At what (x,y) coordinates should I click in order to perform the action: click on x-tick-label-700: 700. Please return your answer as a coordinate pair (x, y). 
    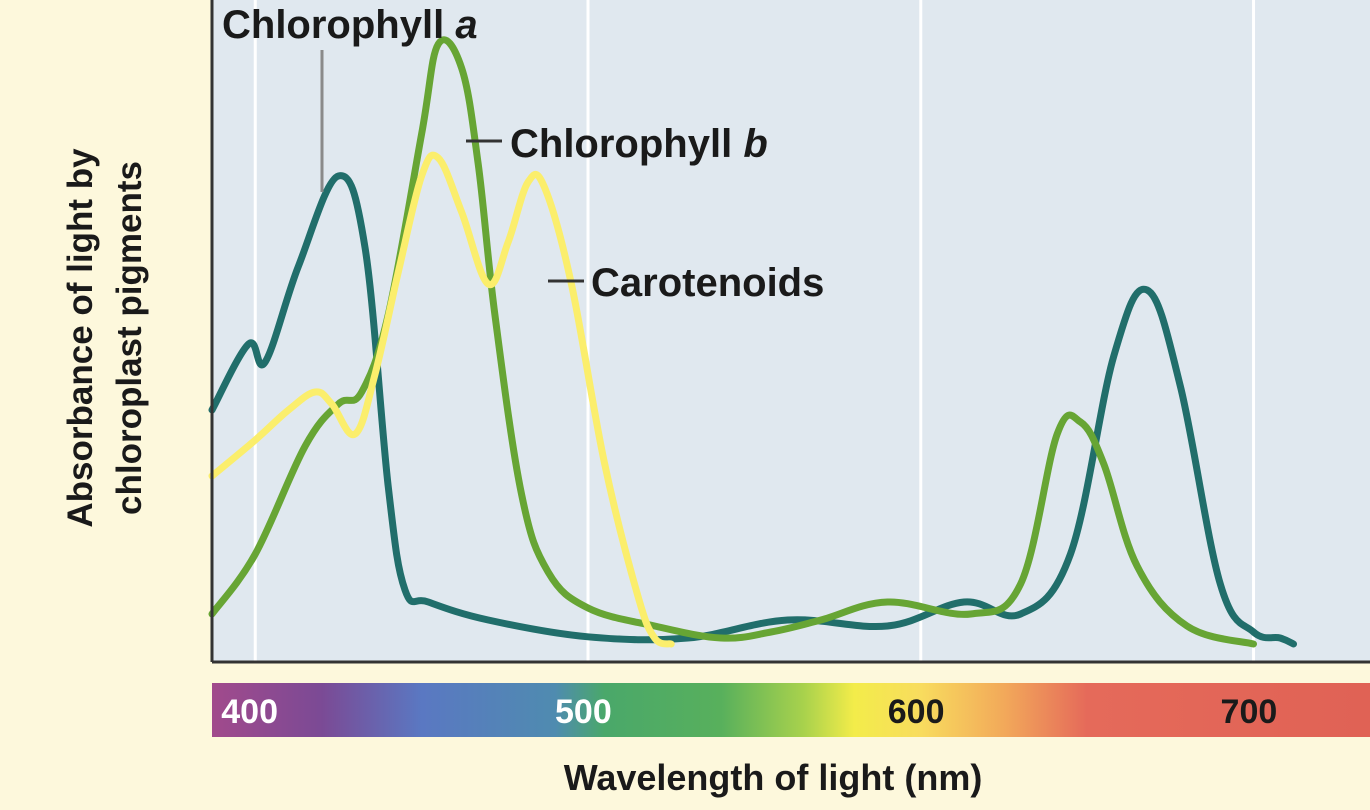
    Looking at the image, I should click on (1249, 712).